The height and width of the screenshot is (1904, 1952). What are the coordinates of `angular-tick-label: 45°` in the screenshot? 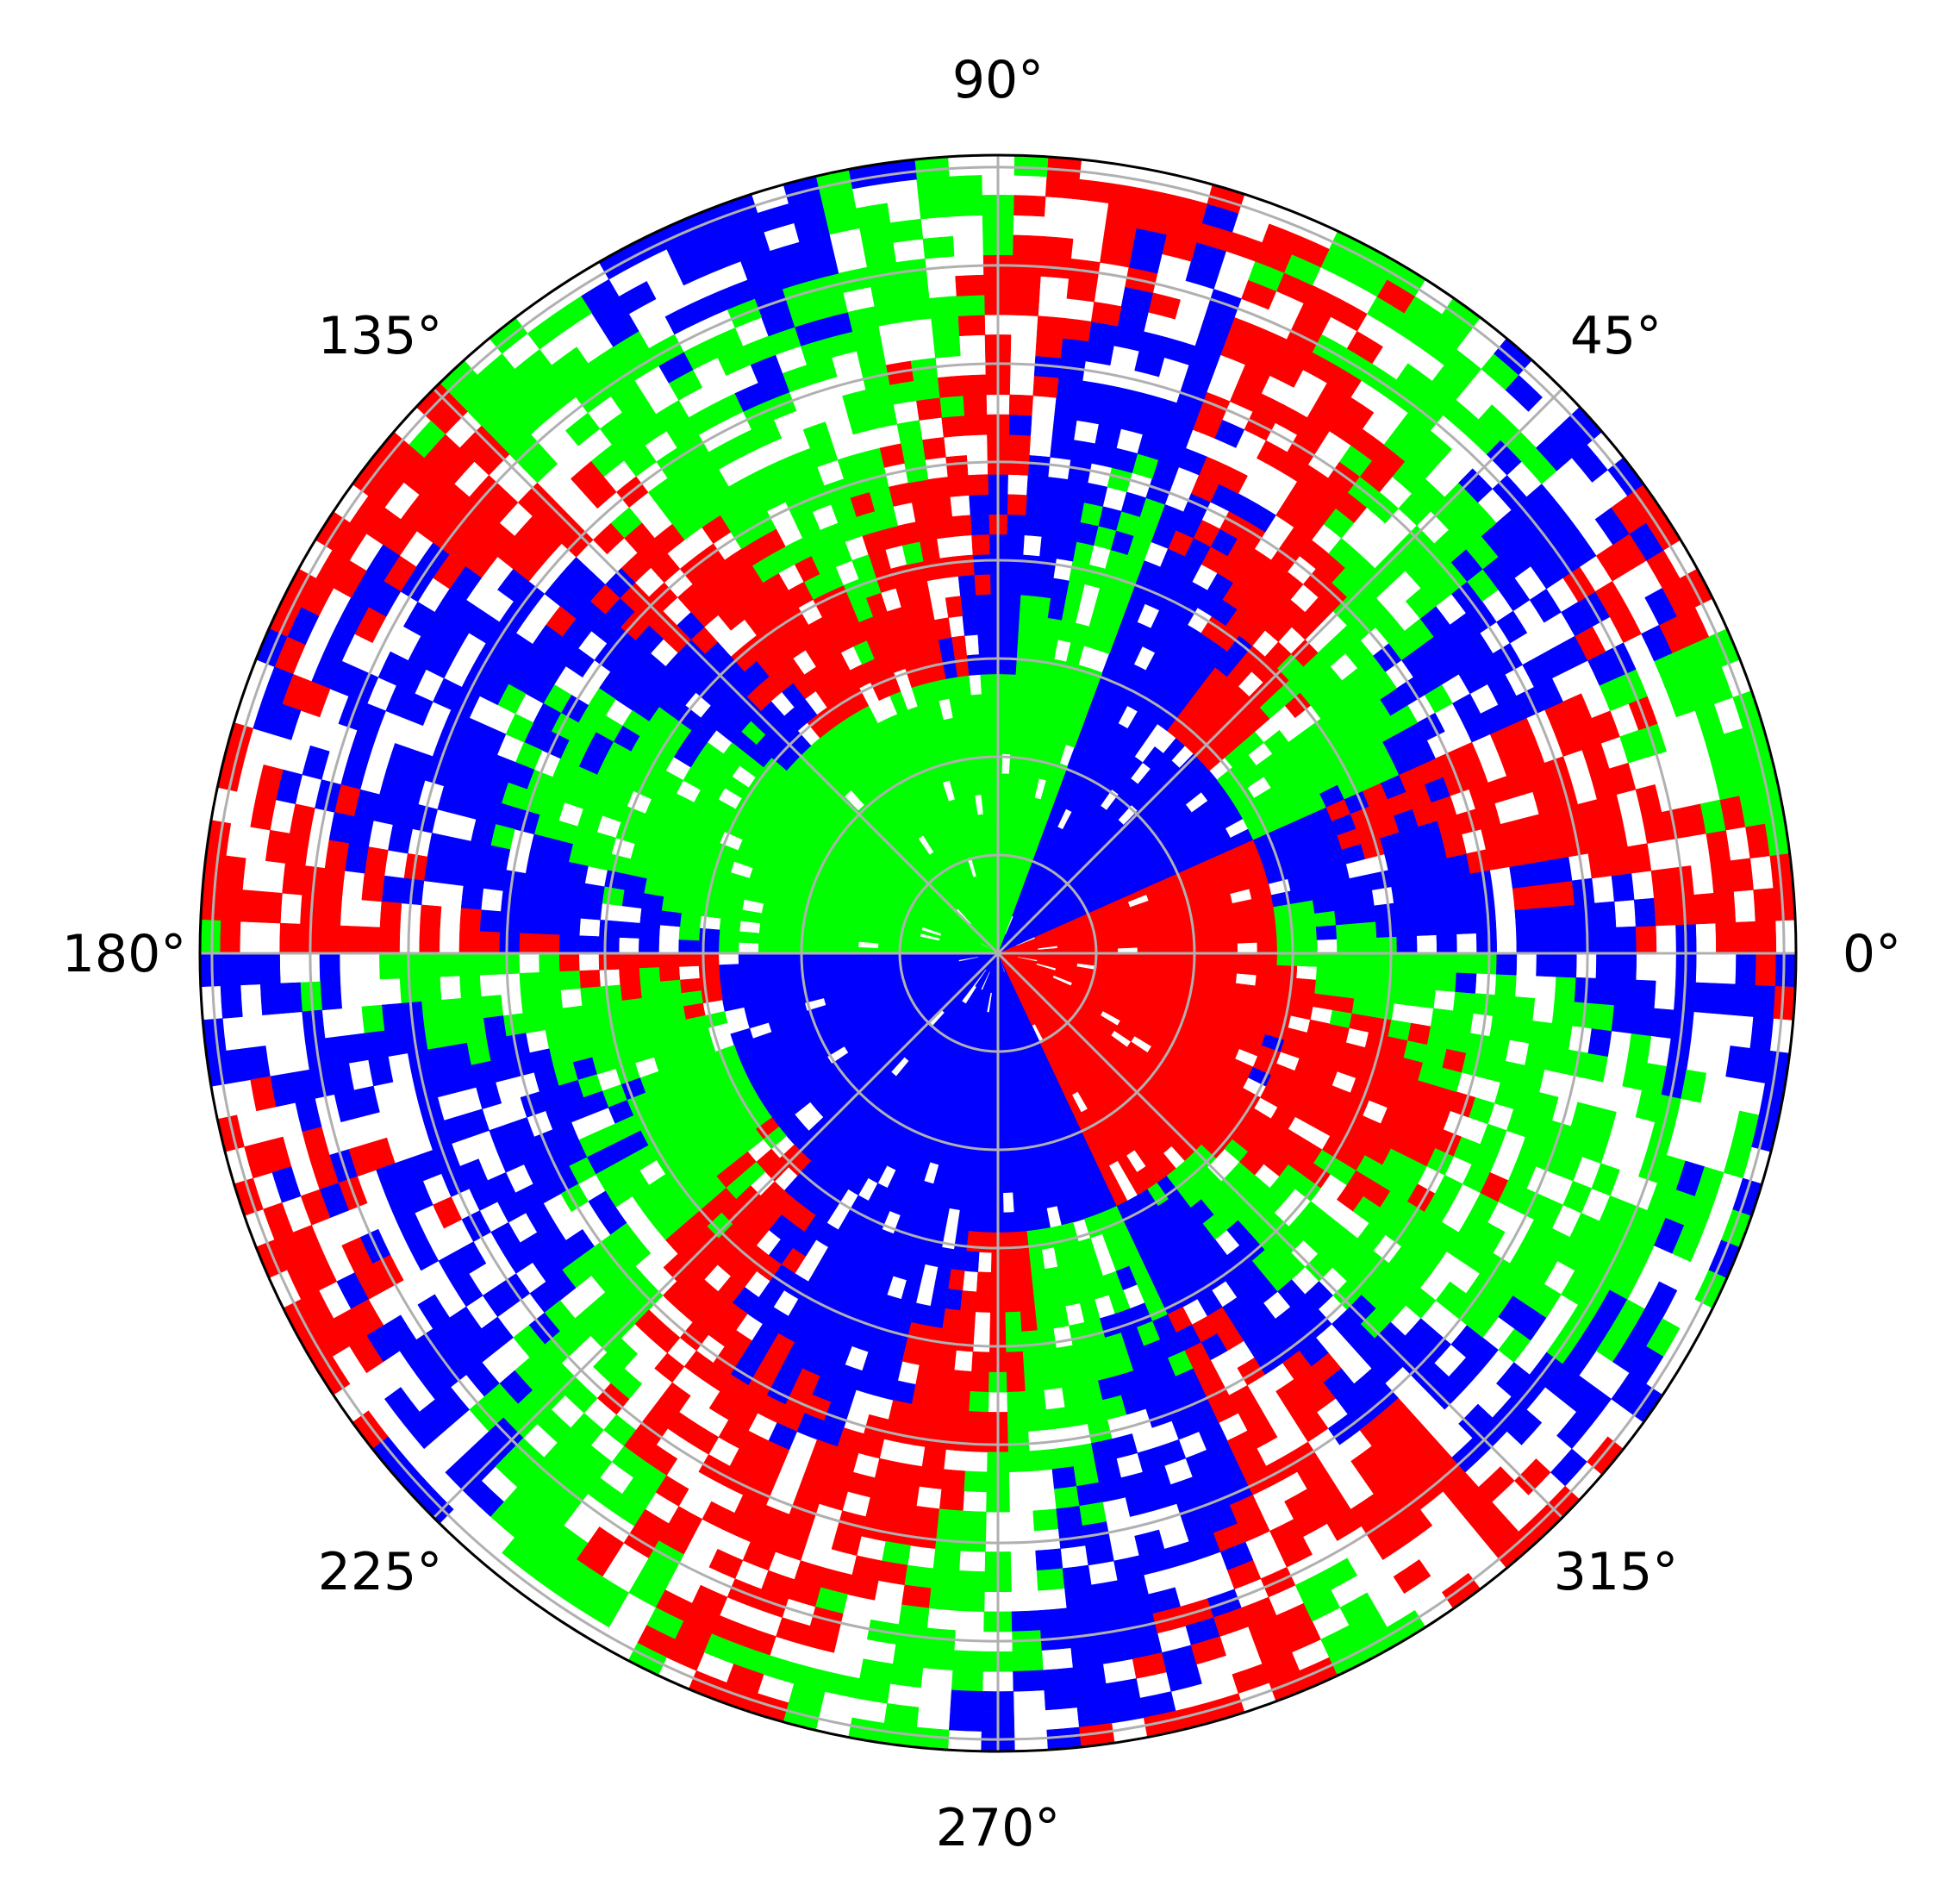 It's located at (1616, 336).